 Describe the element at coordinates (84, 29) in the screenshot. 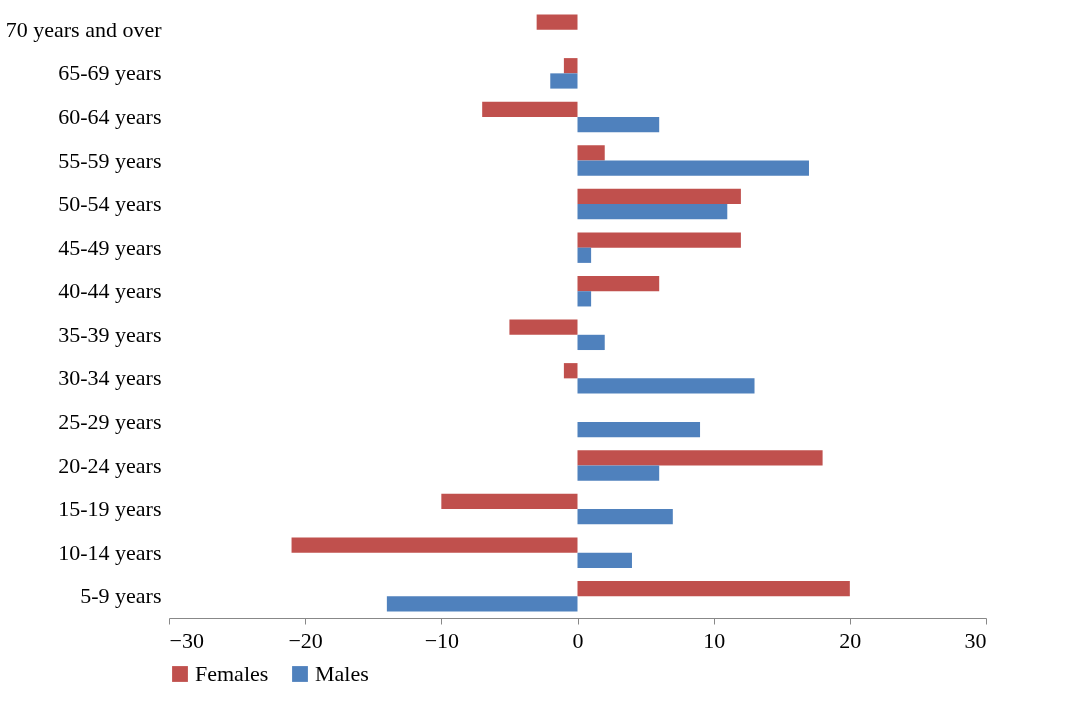

I see `y-tick-label: 70 years and over` at that location.